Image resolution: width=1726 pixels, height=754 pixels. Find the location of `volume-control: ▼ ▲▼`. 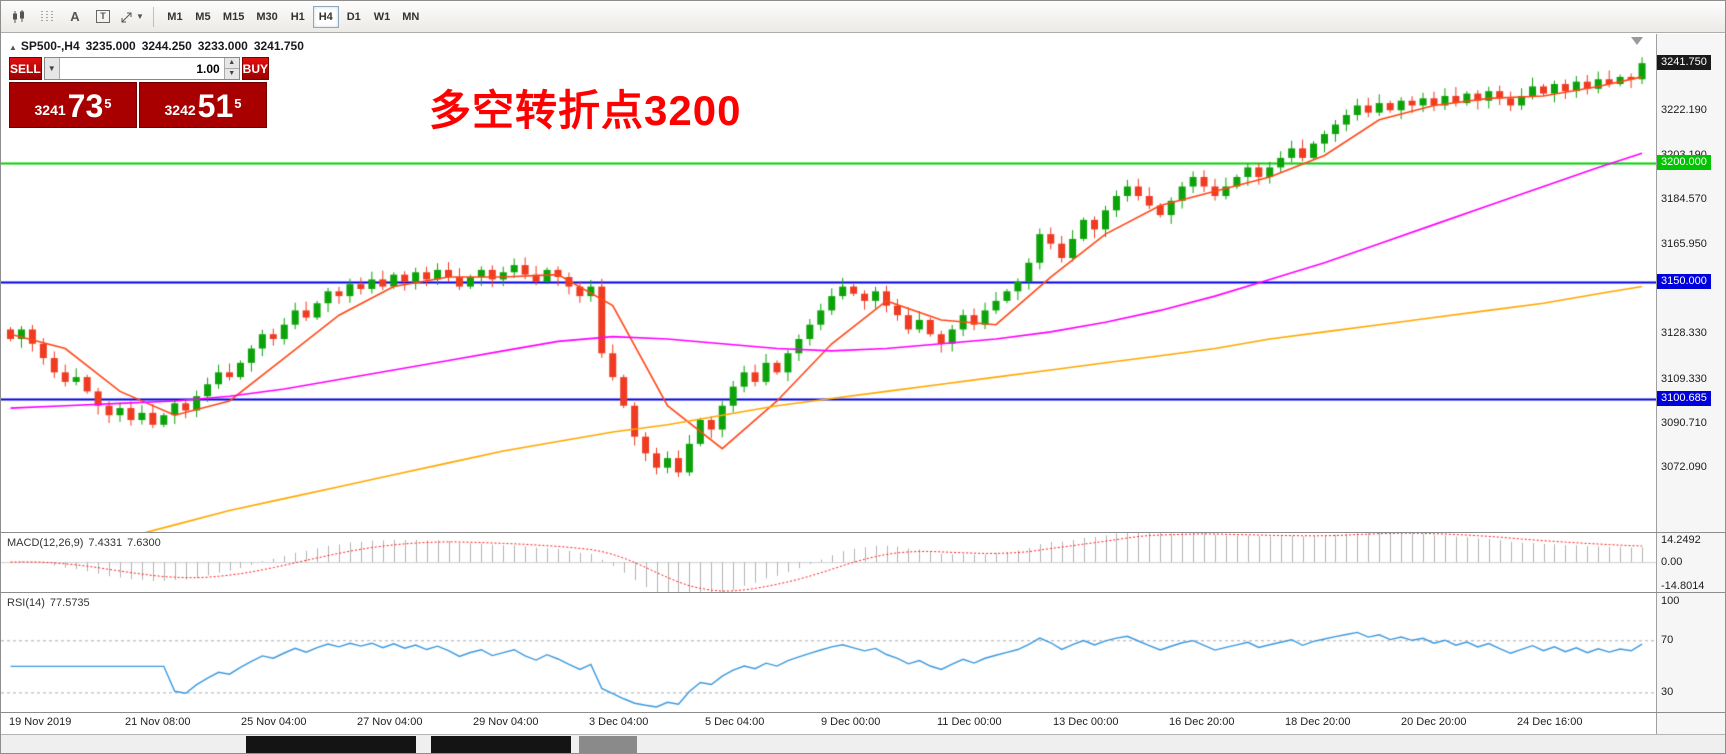

volume-control: ▼ ▲▼ is located at coordinates (141, 68).